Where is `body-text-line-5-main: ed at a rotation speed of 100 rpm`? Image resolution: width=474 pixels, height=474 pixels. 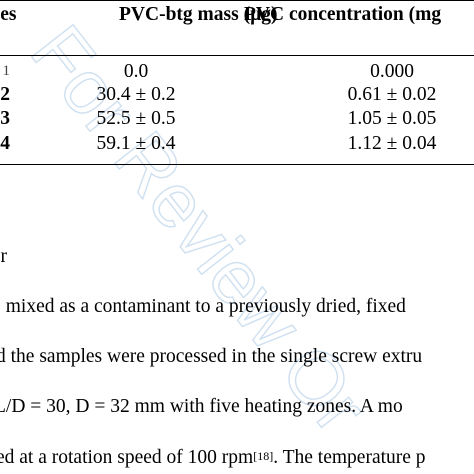
body-text-line-5-main: ed at a rotation speed of 100 rpm is located at coordinates (127, 457).